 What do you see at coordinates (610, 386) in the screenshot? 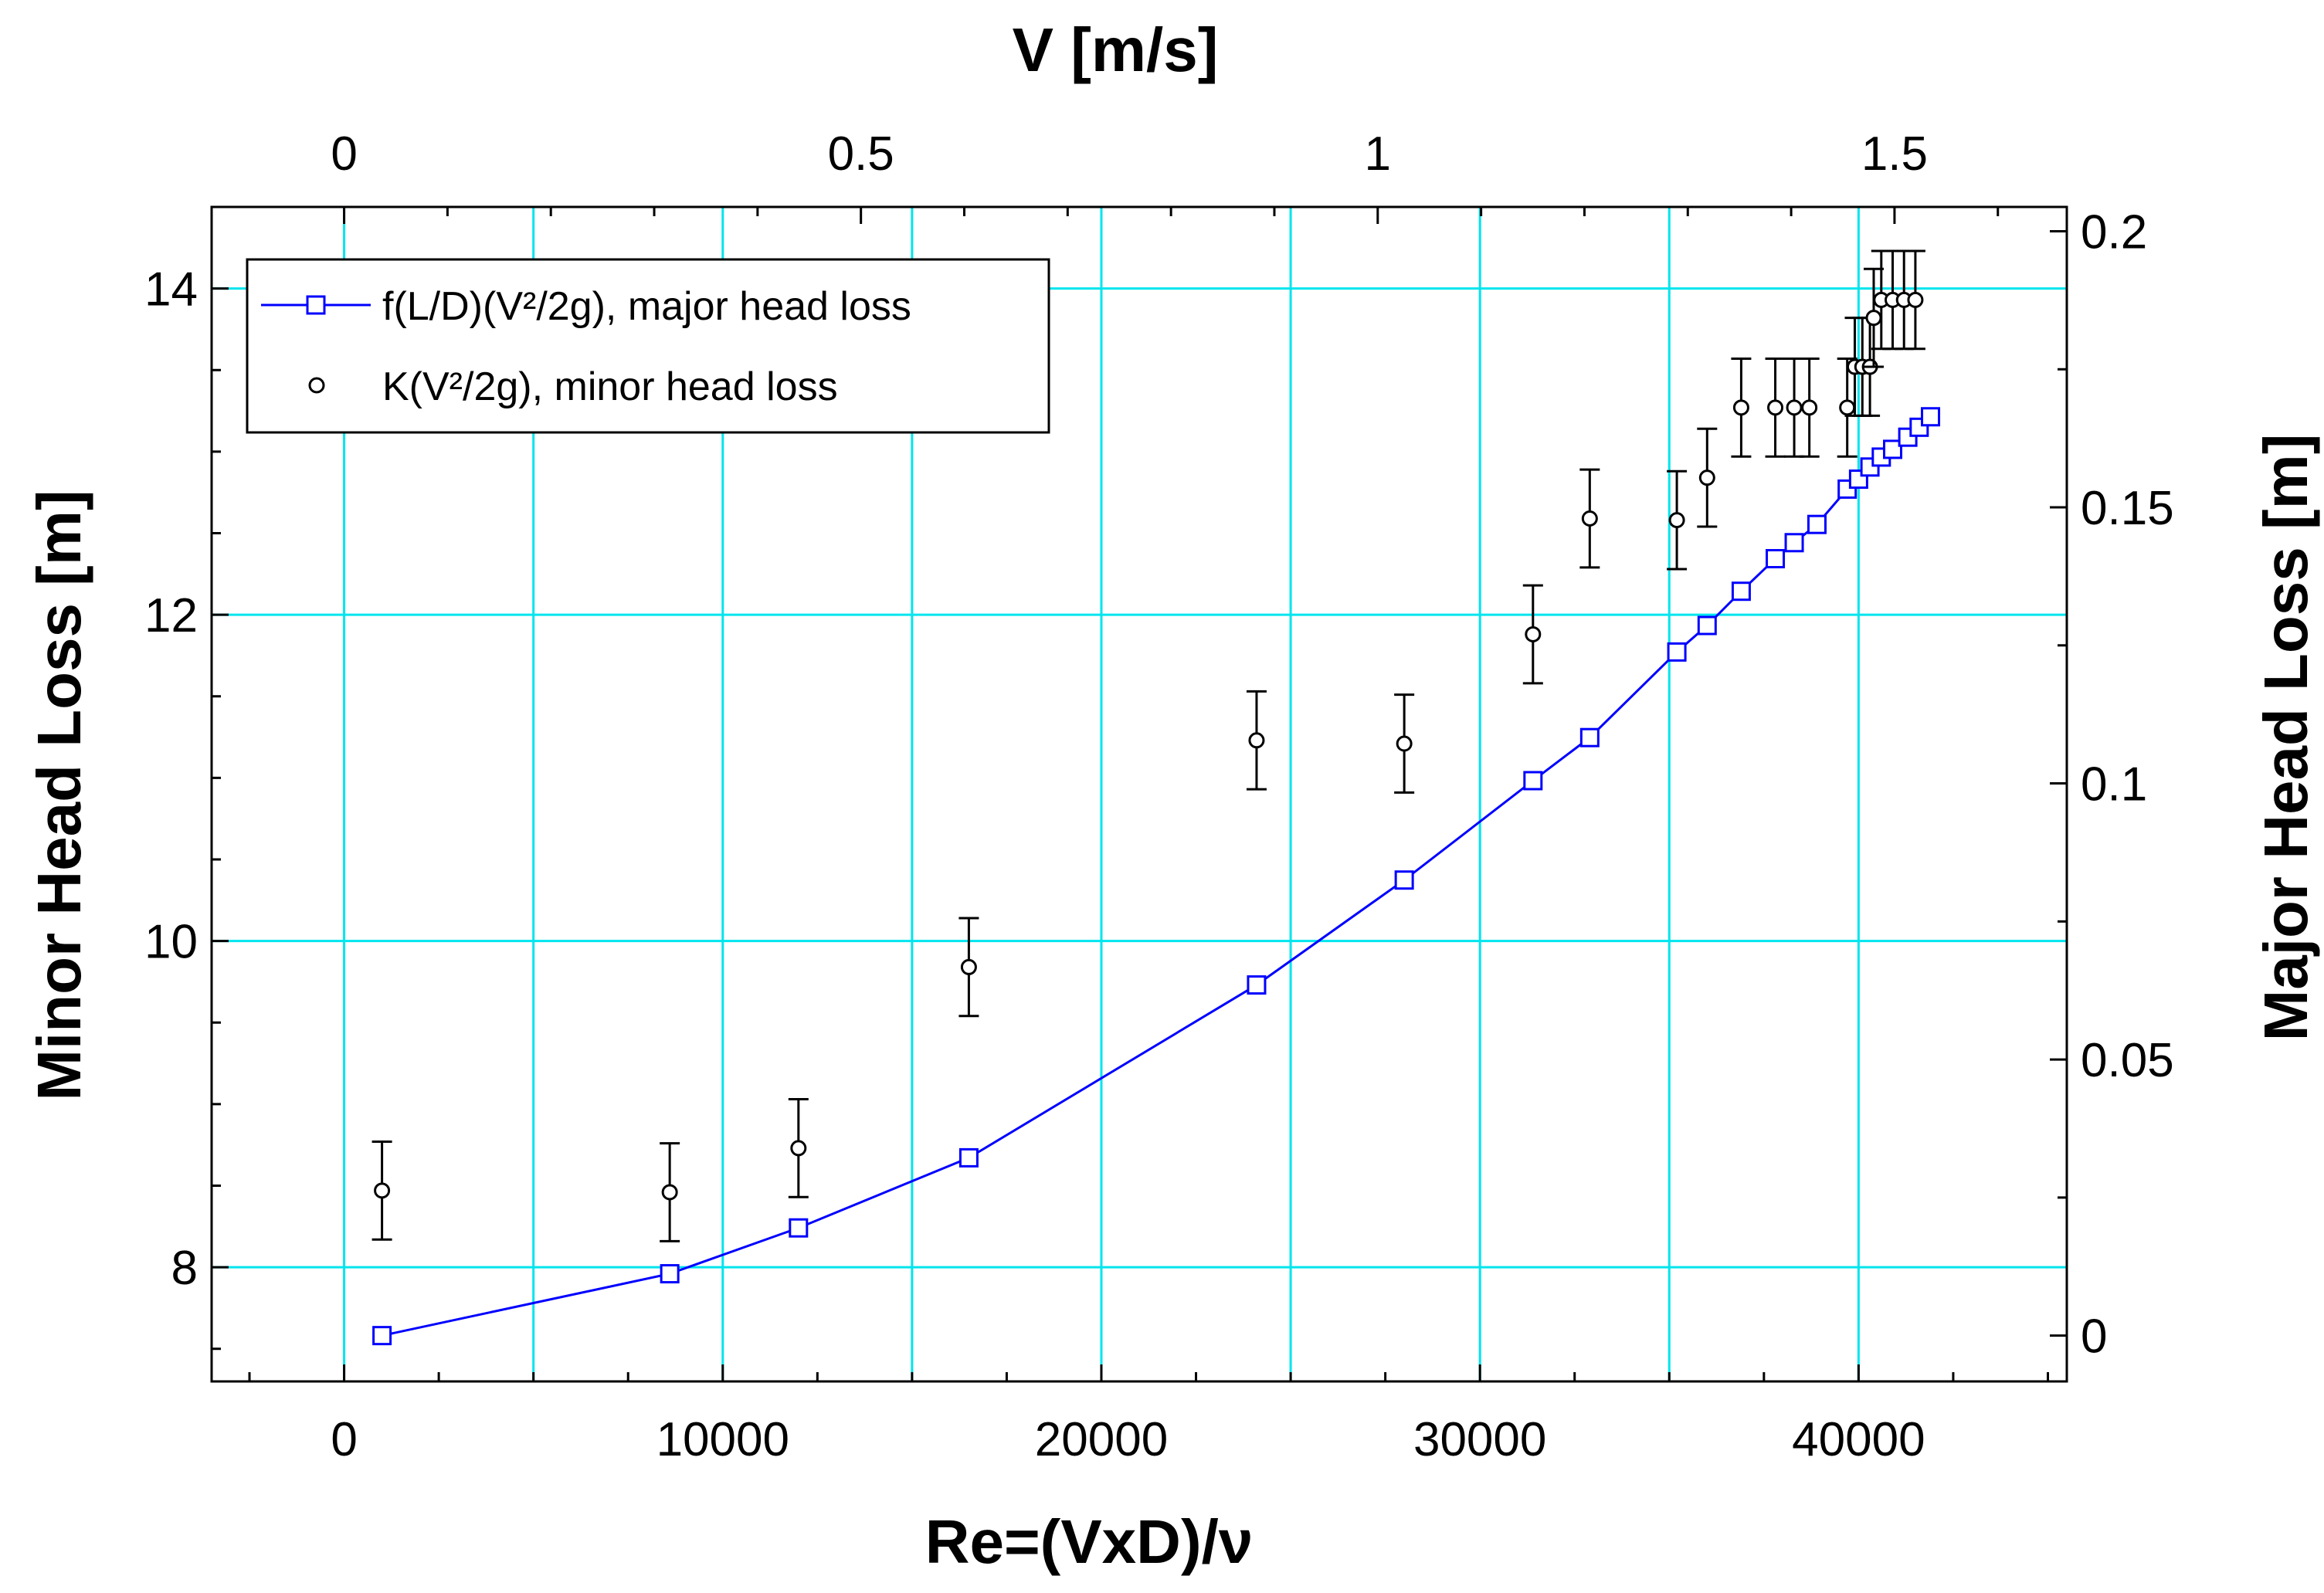
I see `legend-minor-label: K(V²/2g), minor head loss` at bounding box center [610, 386].